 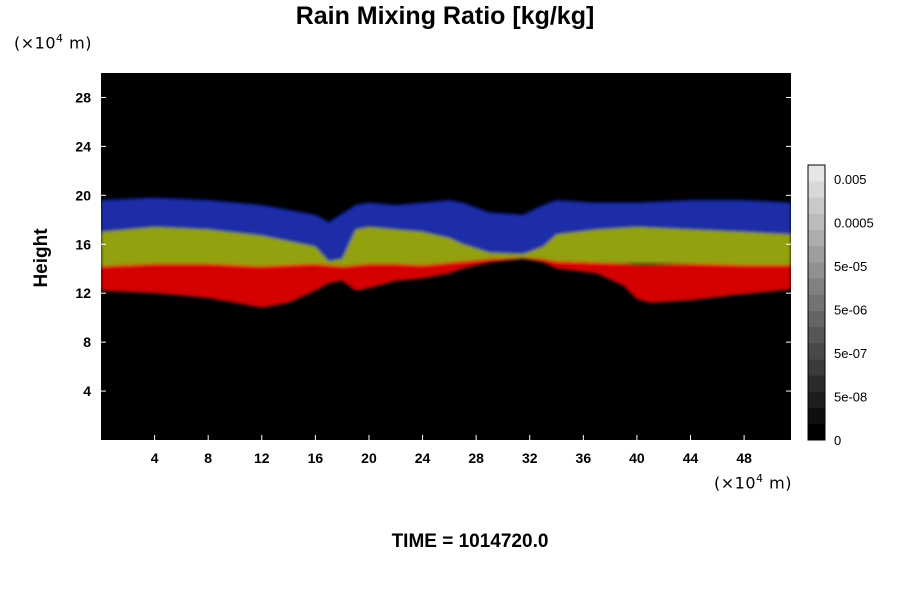 What do you see at coordinates (744, 458) in the screenshot?
I see `x-tick-label: 48` at bounding box center [744, 458].